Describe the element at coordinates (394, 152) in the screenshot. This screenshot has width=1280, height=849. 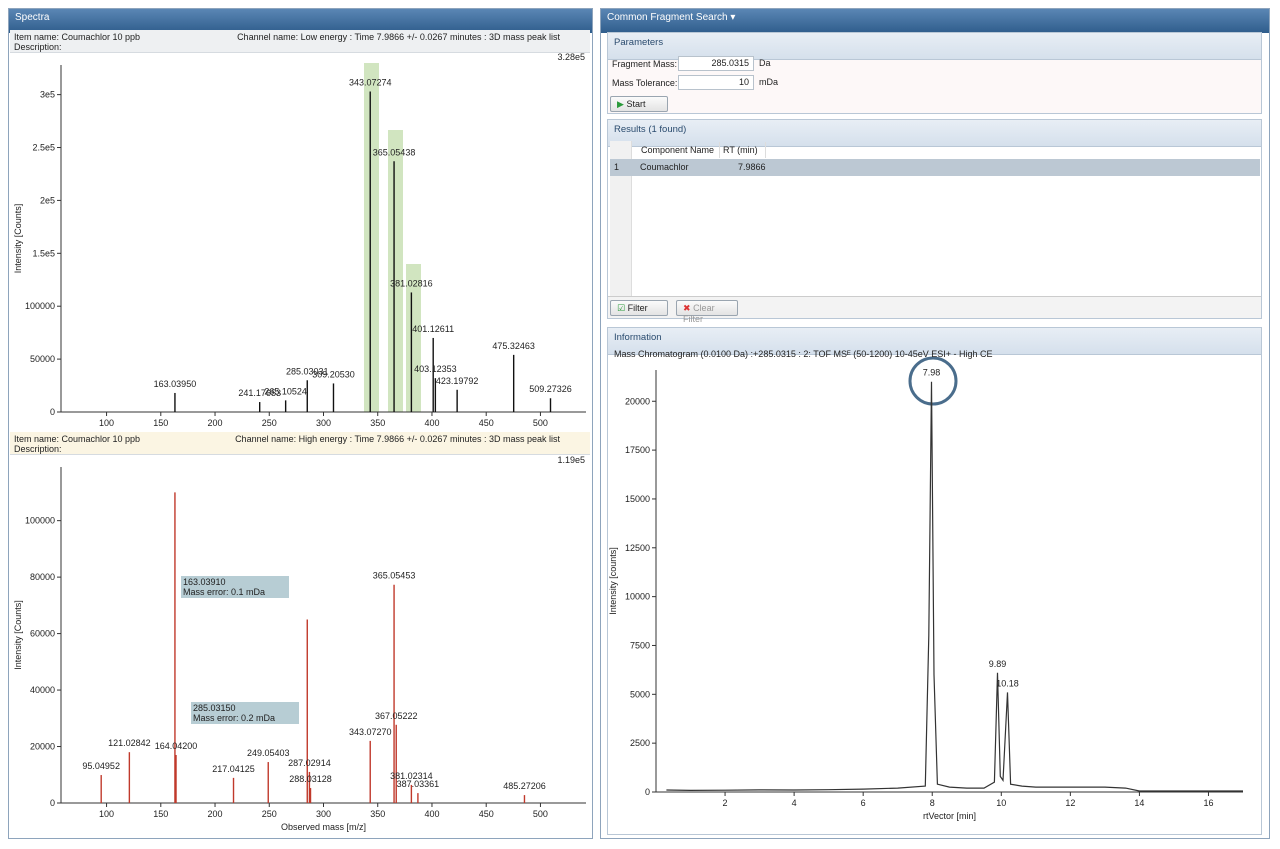
I see `peak-label: 365.05438` at that location.